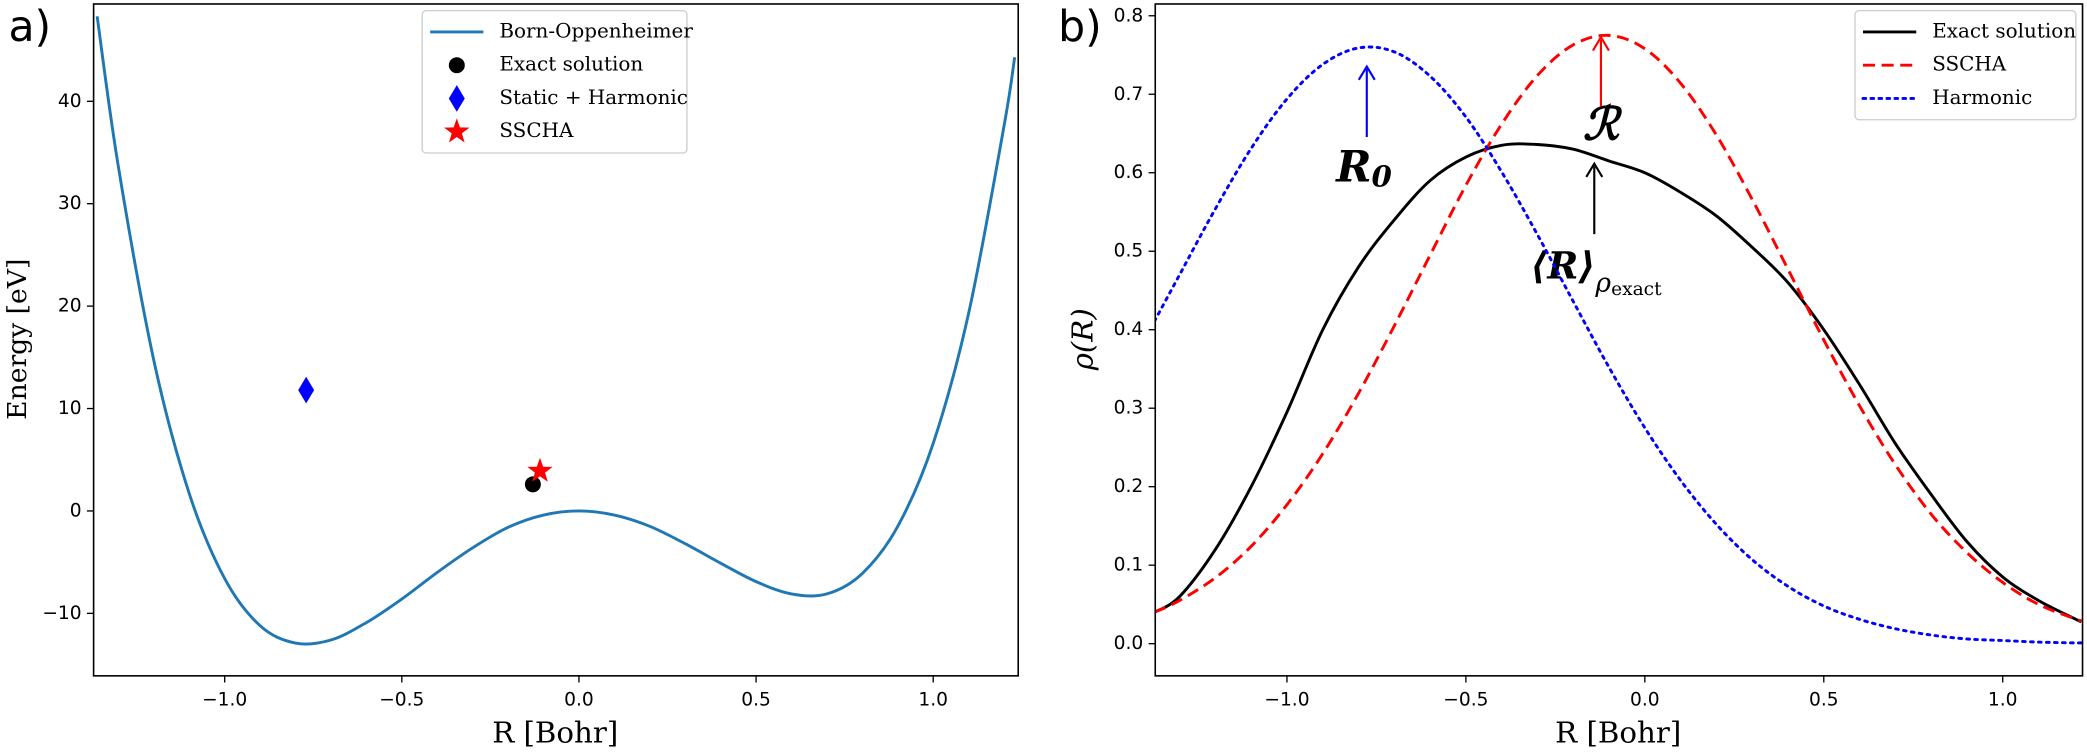 The width and height of the screenshot is (2087, 753). I want to click on annotation-subscript: 0, so click(1382, 176).